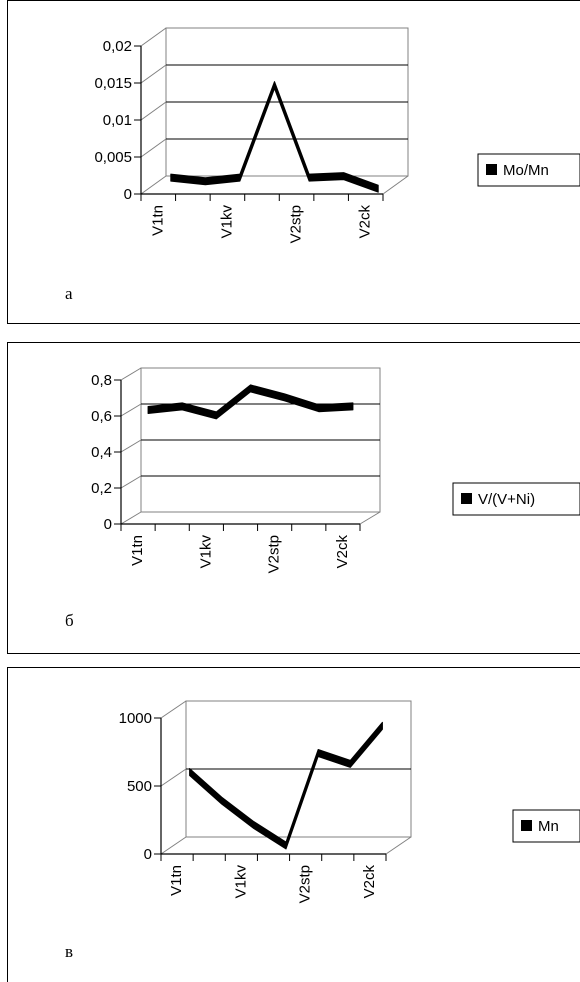  Describe the element at coordinates (117, 120) in the screenshot. I see `y-tick-label: 0,01` at that location.